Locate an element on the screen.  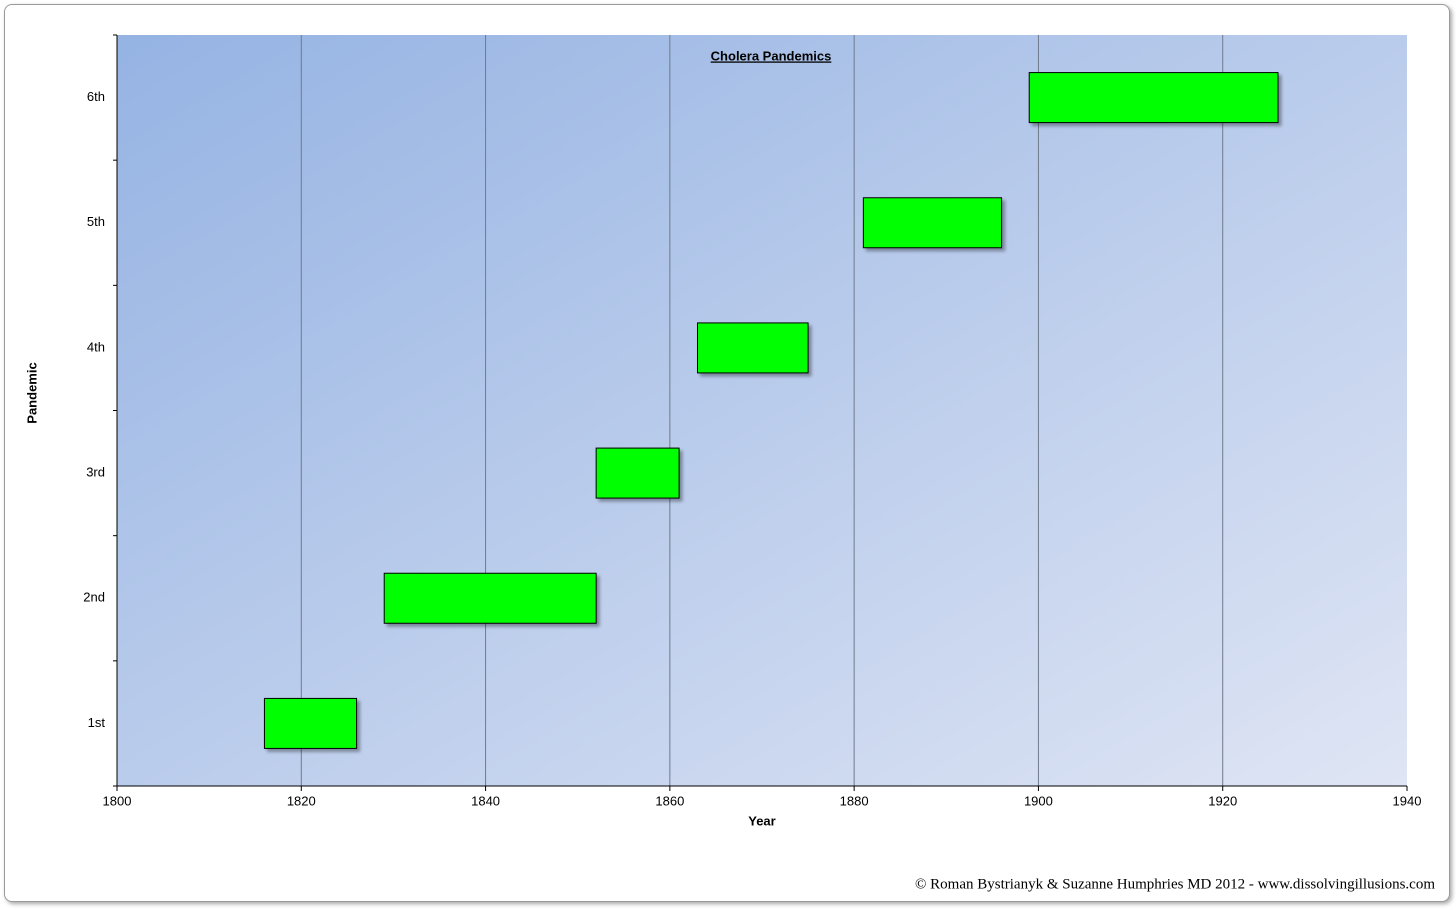
x-tick-label: 1860 is located at coordinates (669, 800).